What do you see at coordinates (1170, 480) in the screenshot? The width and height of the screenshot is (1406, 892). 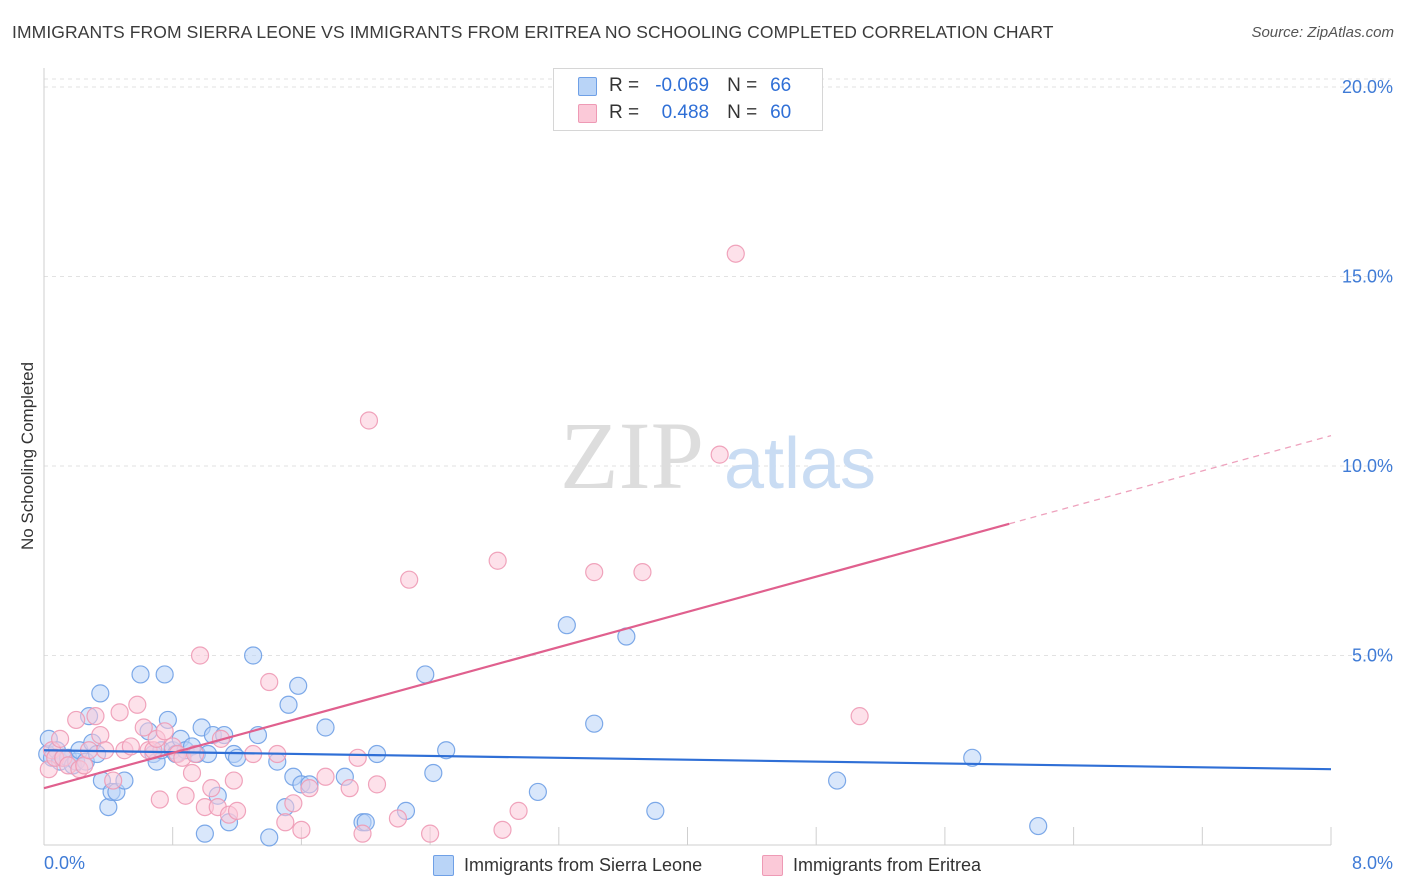 I see `trend-line-eritrea-extension` at bounding box center [1170, 480].